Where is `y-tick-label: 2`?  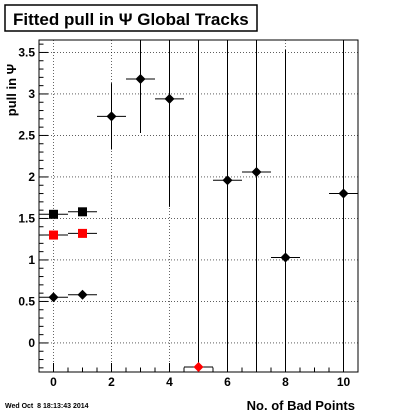 y-tick-label: 2 is located at coordinates (31, 177).